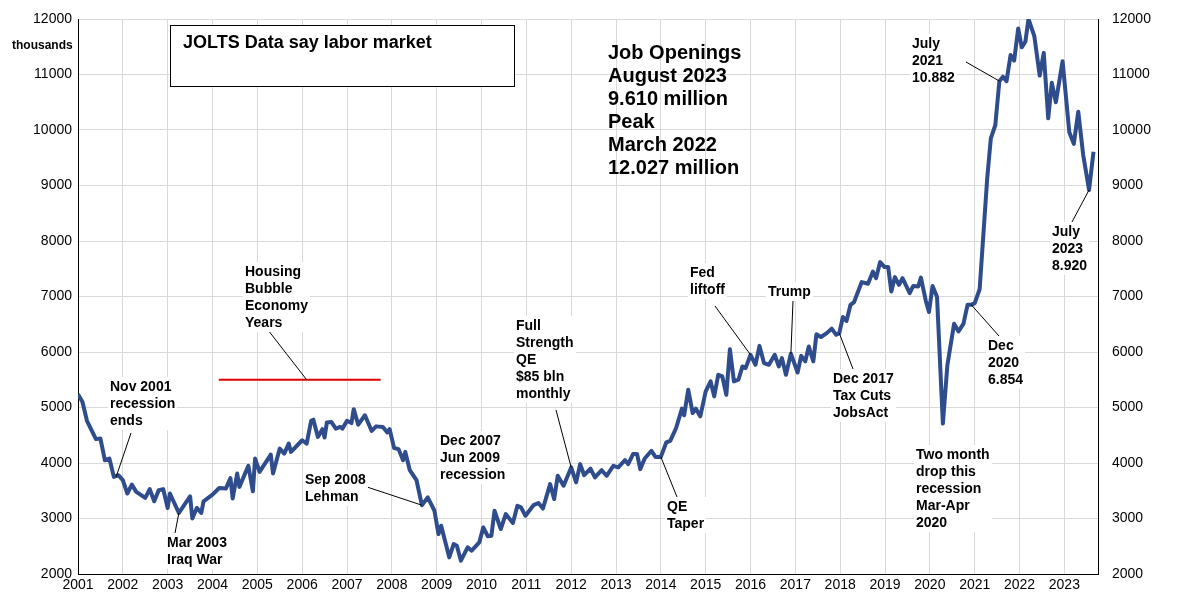 Image resolution: width=1188 pixels, height=596 pixels. What do you see at coordinates (953, 488) in the screenshot?
I see `annotation: Two month drop this recession Mar-Apr 2020` at bounding box center [953, 488].